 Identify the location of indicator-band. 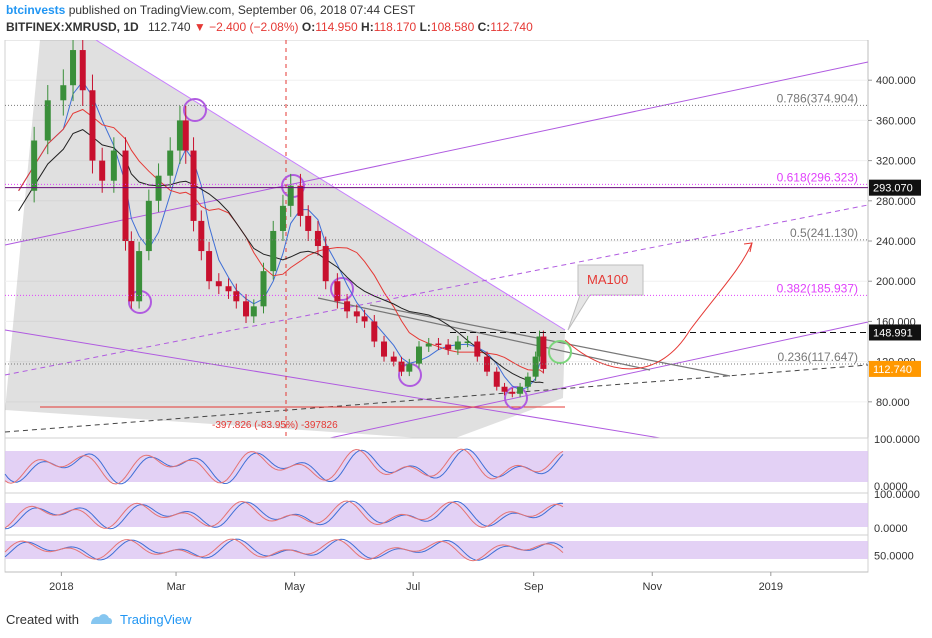
(436, 515).